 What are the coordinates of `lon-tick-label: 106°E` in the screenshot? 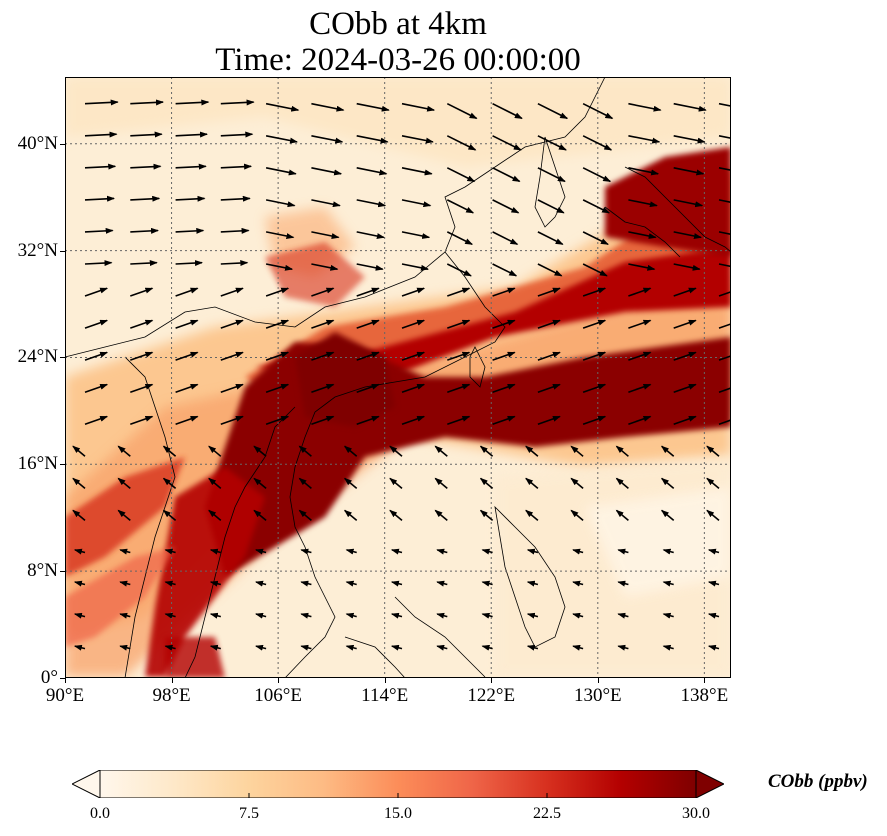 It's located at (278, 695).